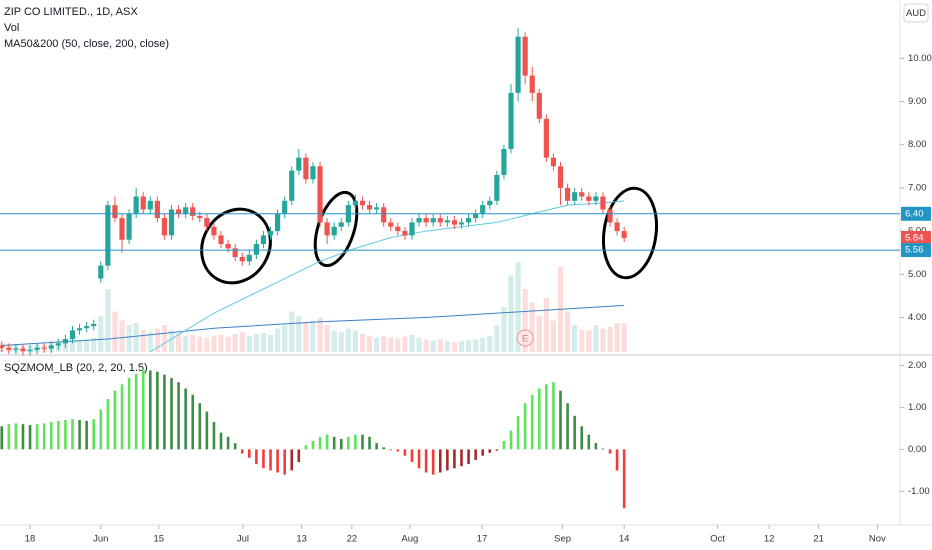  I want to click on indicator-title: SQZMOM_LB (20, 2, 20, 1.5), so click(76, 368).